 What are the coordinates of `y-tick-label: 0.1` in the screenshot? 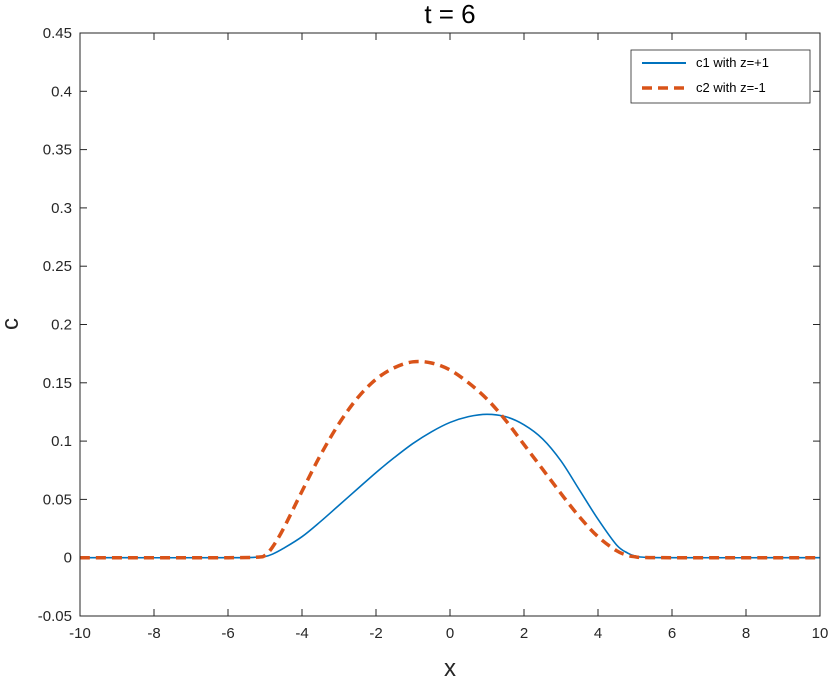 It's located at (61, 441).